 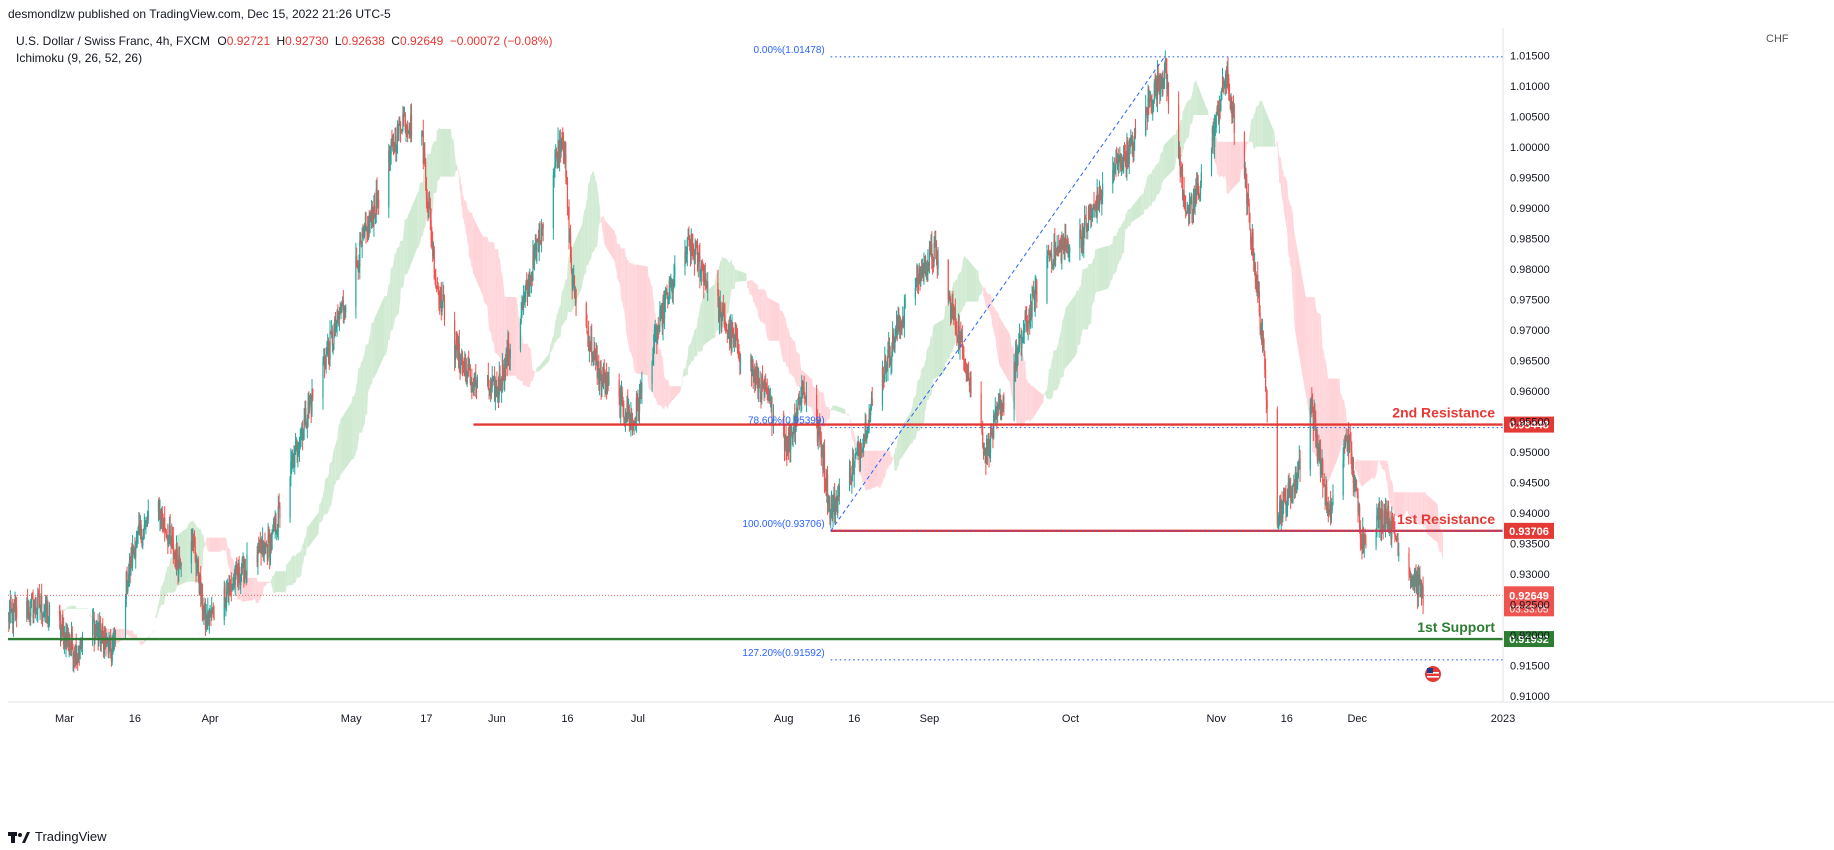 What do you see at coordinates (113, 41) in the screenshot?
I see `symbol-name: U.S. Dollar / Swiss Franc, 4h, FXCM` at bounding box center [113, 41].